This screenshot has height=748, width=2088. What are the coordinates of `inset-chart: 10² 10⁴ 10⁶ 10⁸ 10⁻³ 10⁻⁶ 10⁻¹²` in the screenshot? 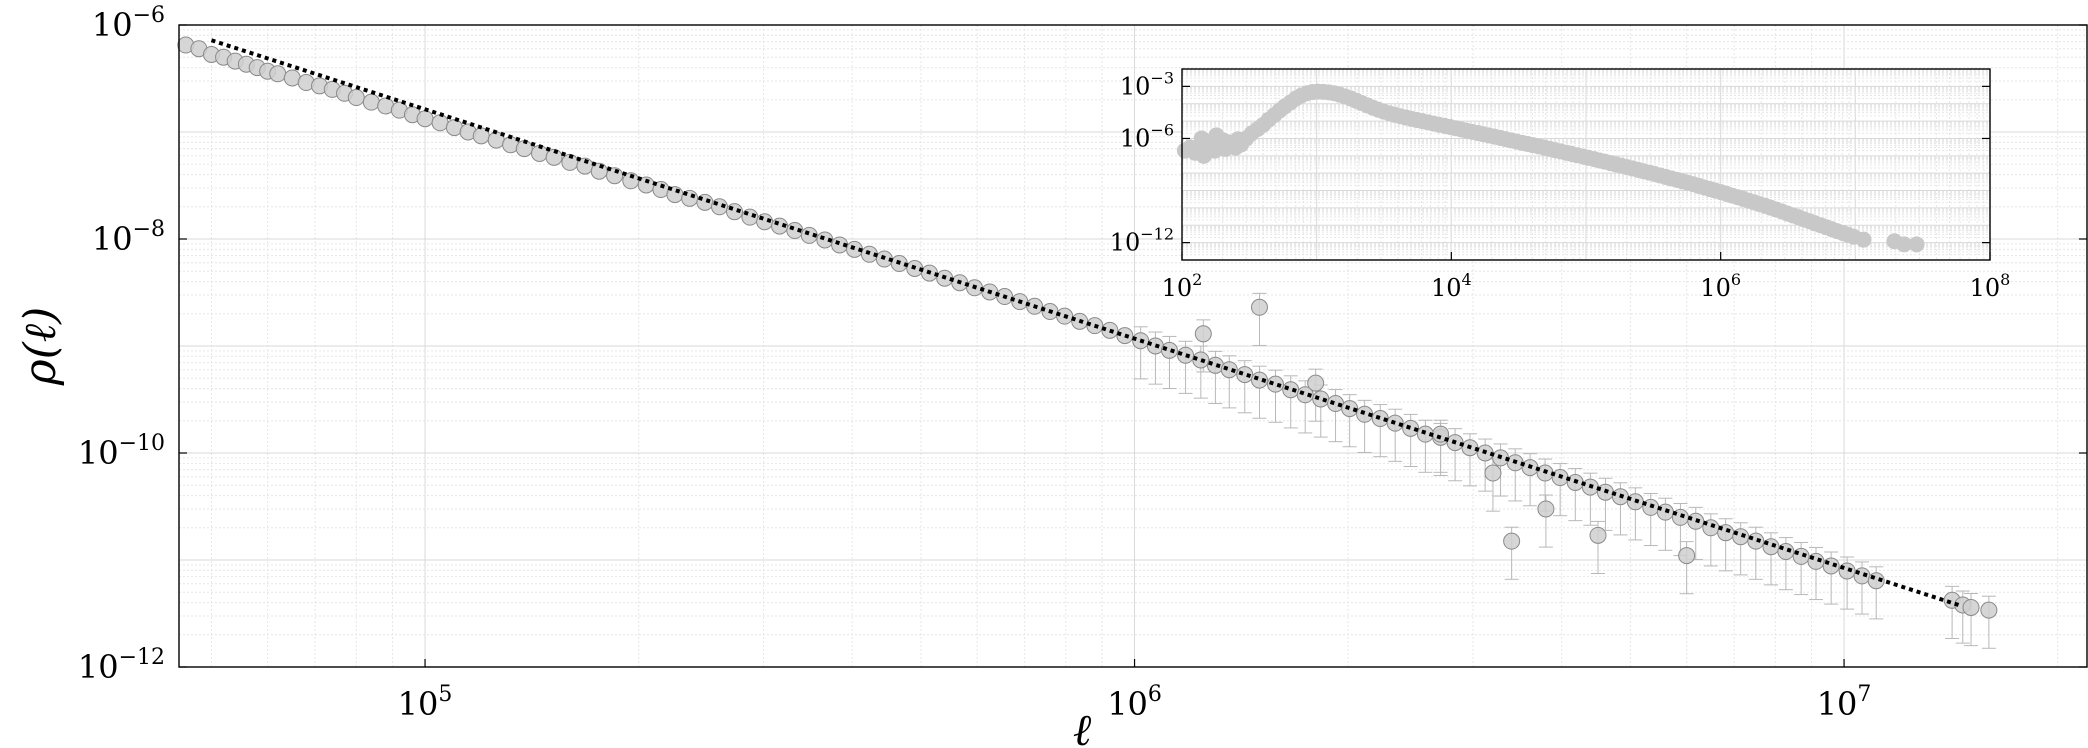 It's located at (1560, 185).